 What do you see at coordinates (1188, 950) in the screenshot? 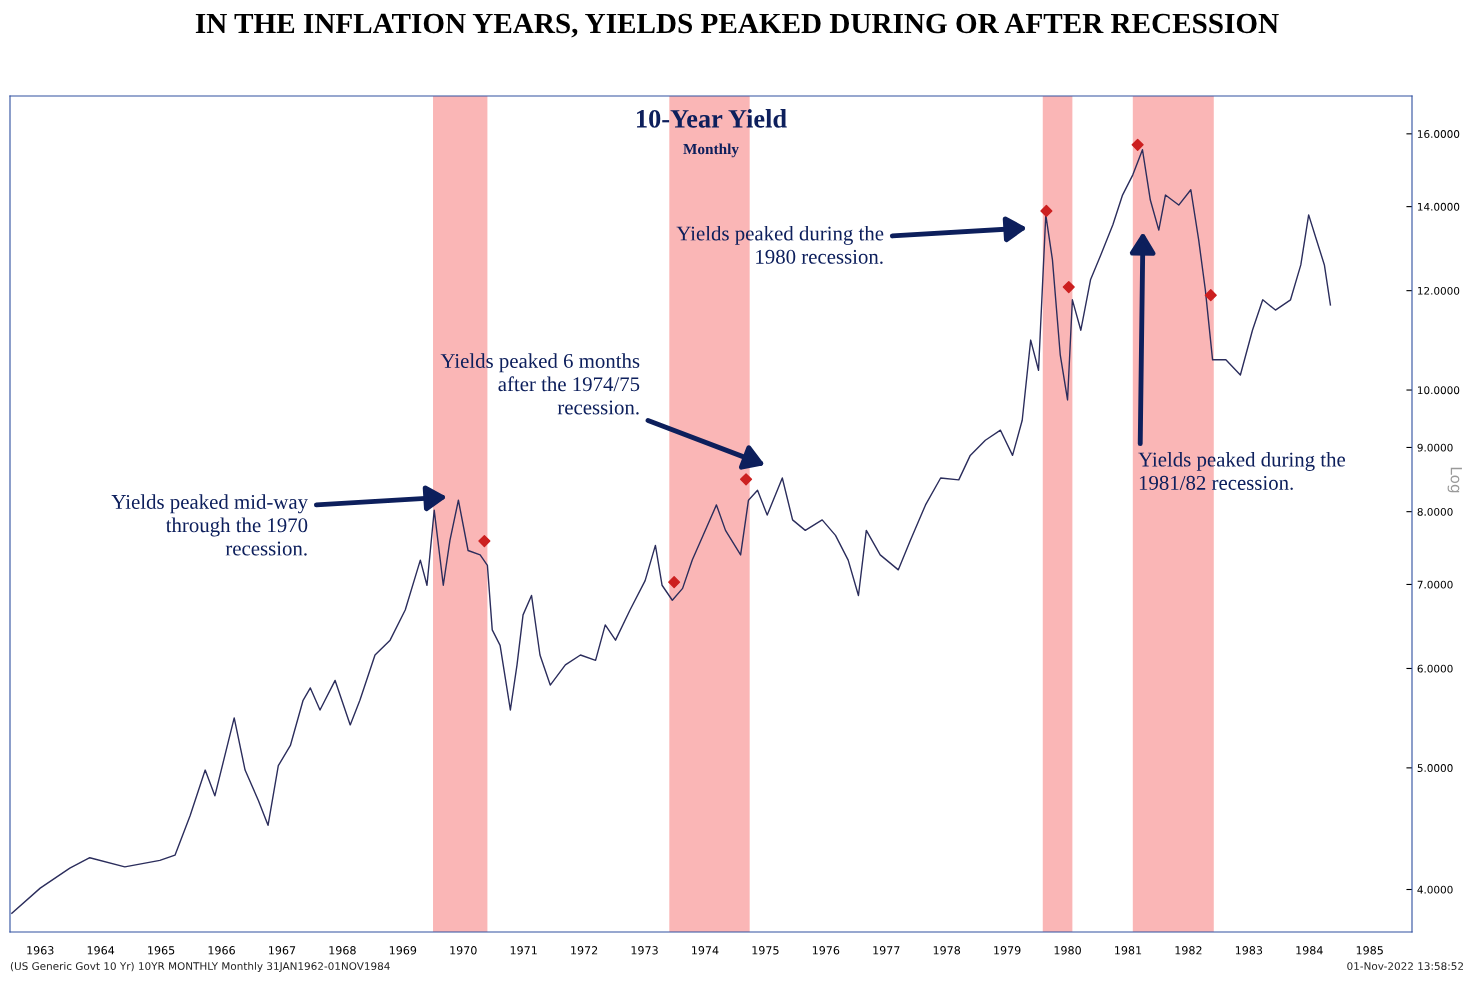
I see `x-tick-label: 1982` at bounding box center [1188, 950].